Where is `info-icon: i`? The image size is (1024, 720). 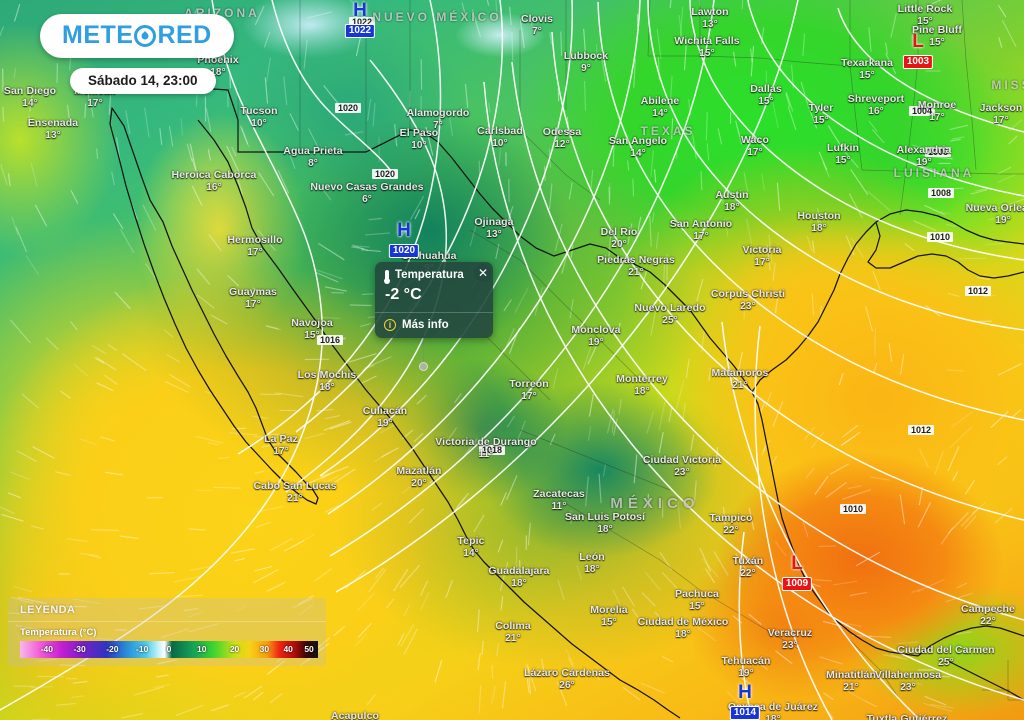
info-icon: i is located at coordinates (390, 325).